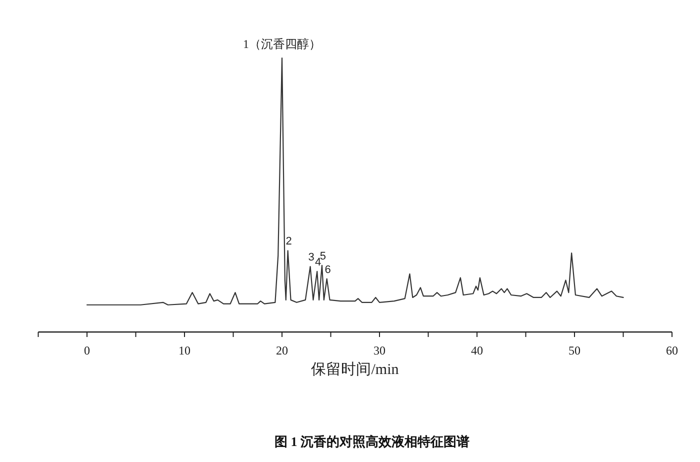 The height and width of the screenshot is (462, 700). Describe the element at coordinates (372, 441) in the screenshot. I see `text: 图 1 沉香的对照高效液相特征图谱` at that location.